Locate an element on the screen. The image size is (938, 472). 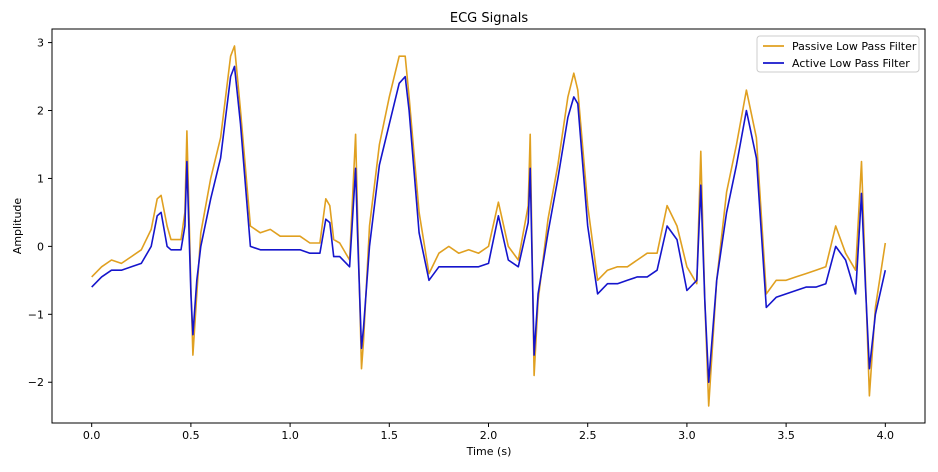
x-tick-label: 0.5 is located at coordinates (191, 435).